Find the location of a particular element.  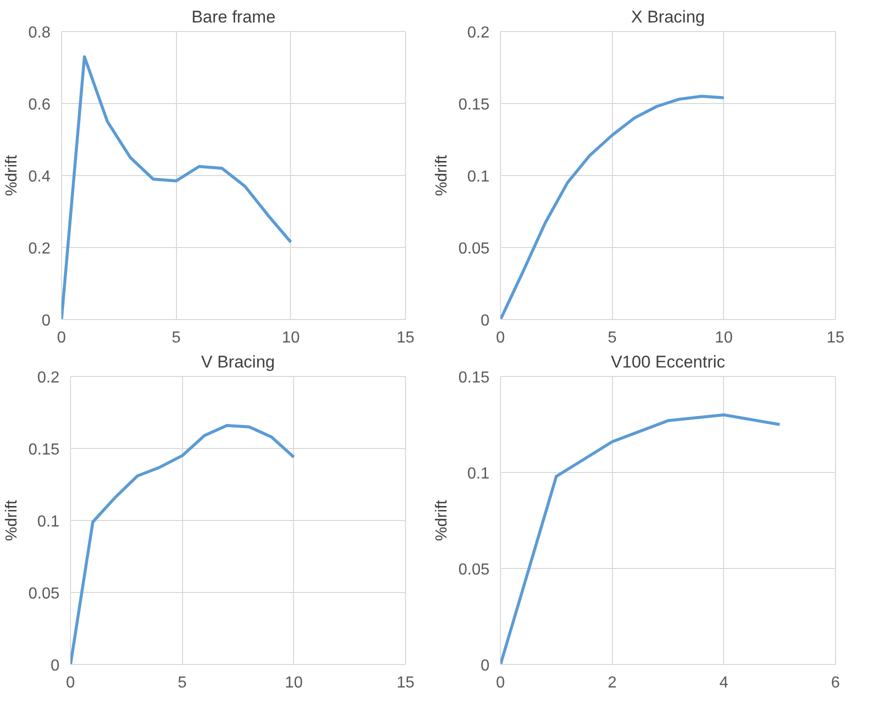

x-tick-label: 4 is located at coordinates (723, 683).